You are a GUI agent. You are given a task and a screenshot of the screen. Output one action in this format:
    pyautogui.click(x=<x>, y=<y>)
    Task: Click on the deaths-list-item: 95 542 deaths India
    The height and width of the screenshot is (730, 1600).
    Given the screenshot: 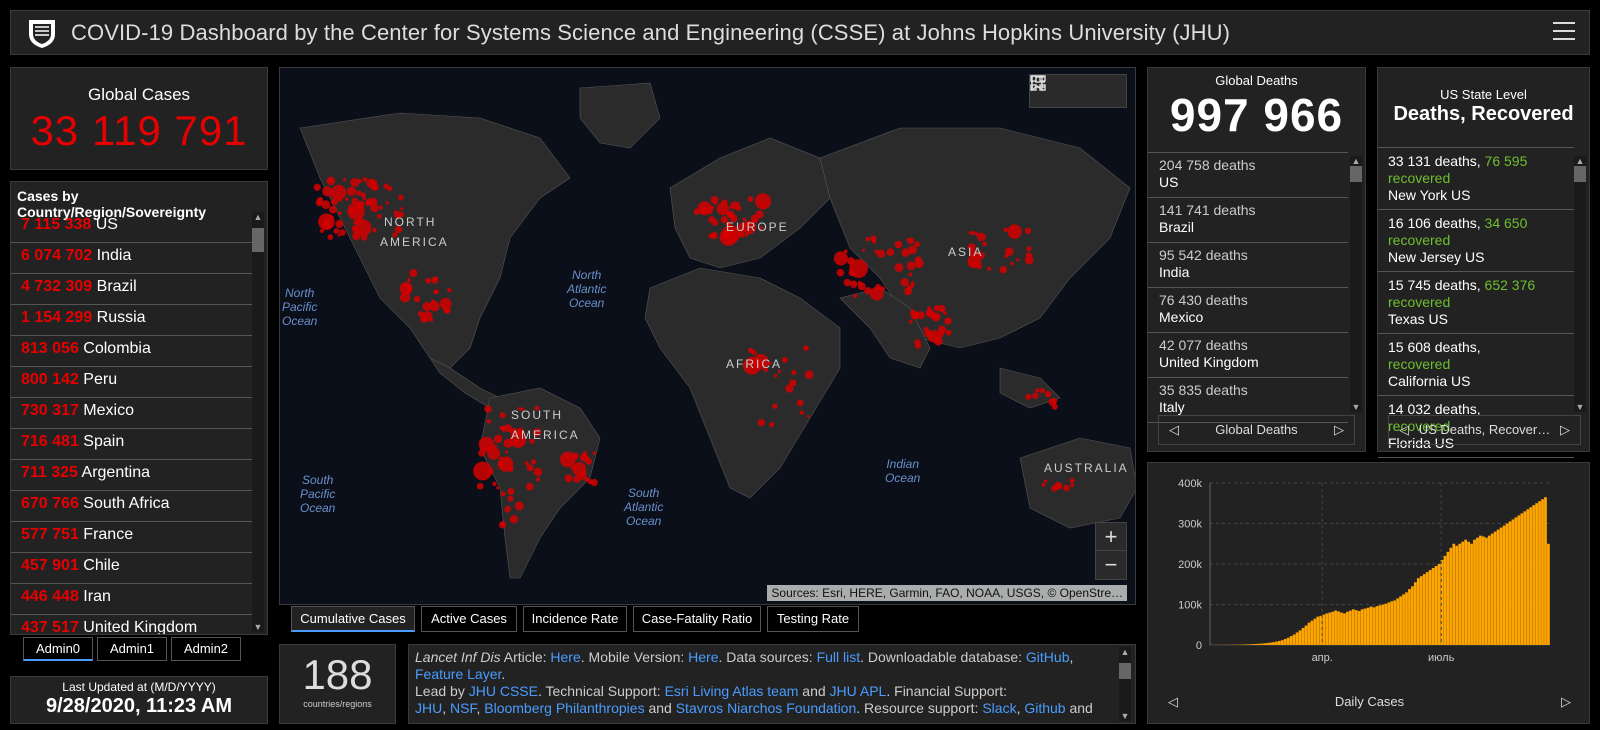 What is the action you would take?
    pyautogui.click(x=1248, y=265)
    